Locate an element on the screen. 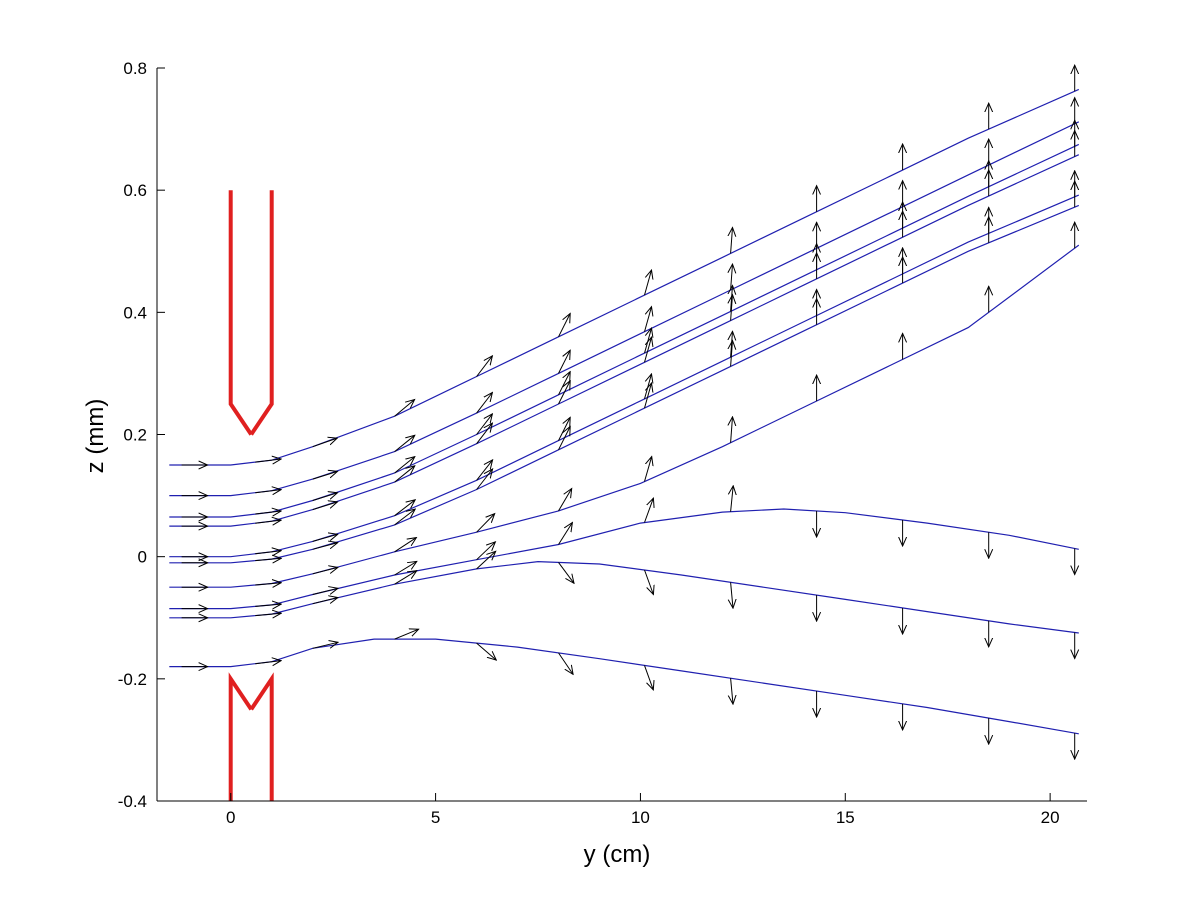  x-tick-label: 20 is located at coordinates (1050, 817).